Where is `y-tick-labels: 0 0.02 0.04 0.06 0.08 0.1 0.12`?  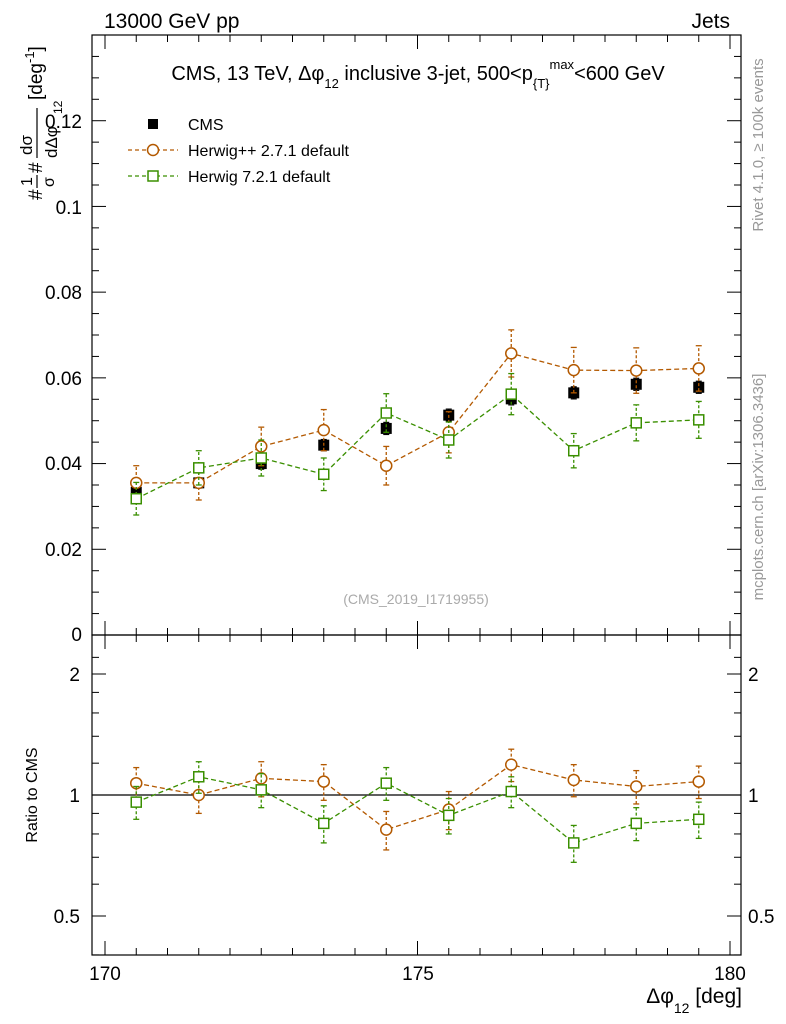 y-tick-labels: 0 0.02 0.04 0.06 0.08 0.1 0.12 is located at coordinates (63, 379).